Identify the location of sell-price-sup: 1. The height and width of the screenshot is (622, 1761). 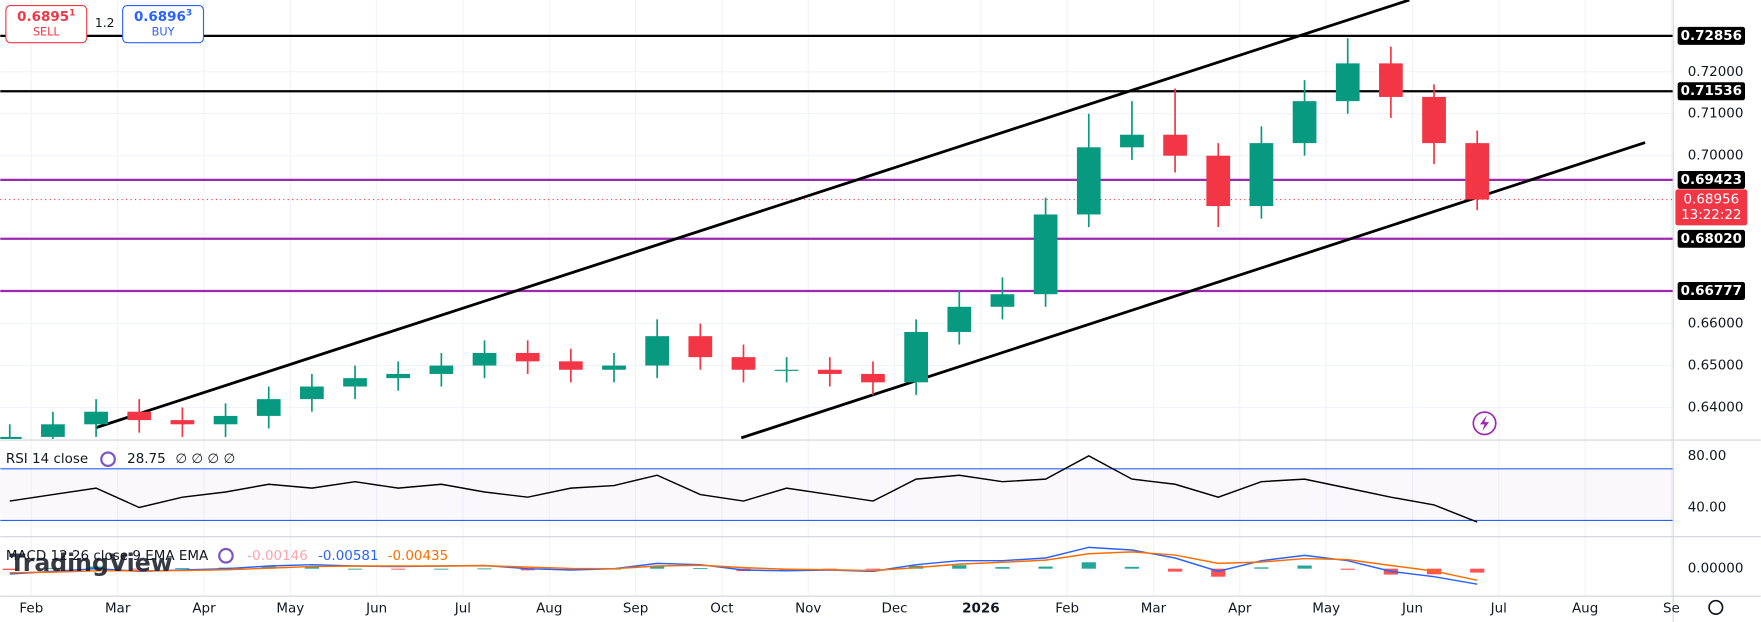
(72, 13).